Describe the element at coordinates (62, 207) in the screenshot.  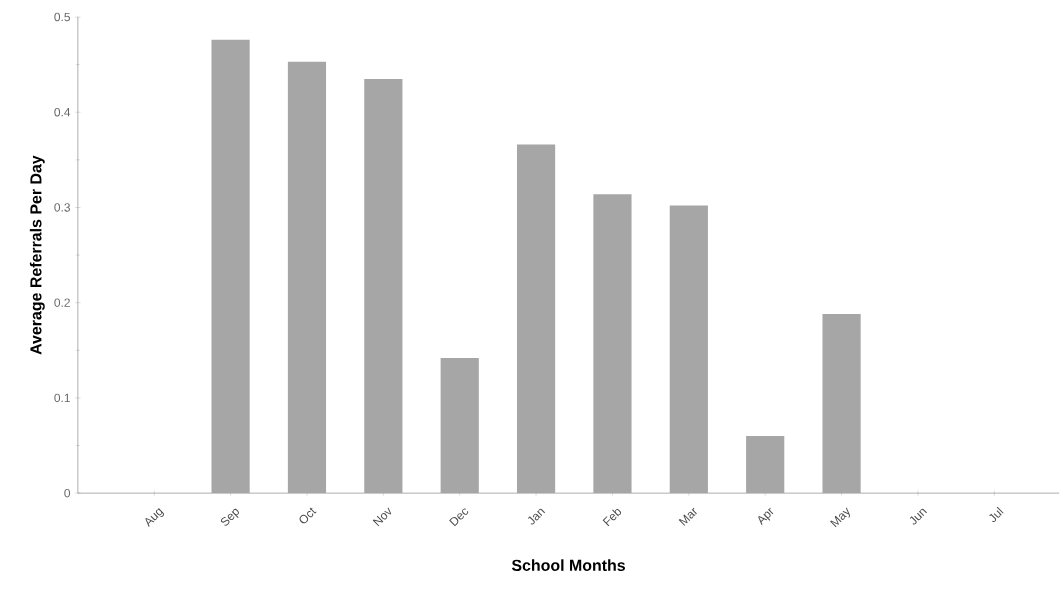
I see `y-tick-label: 0.3` at that location.